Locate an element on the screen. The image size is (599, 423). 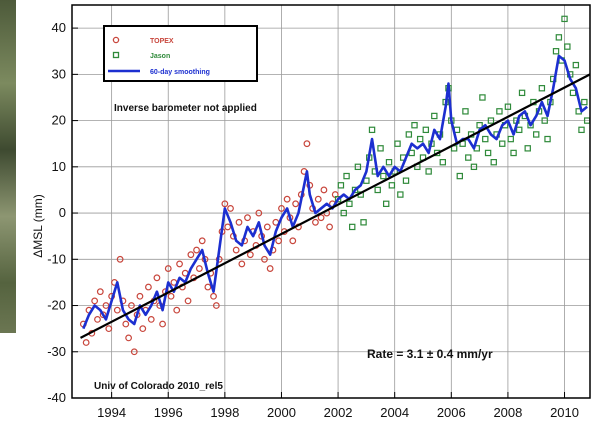
source-annotation: Univ of Colorado 2010_rel5 is located at coordinates (158, 386).